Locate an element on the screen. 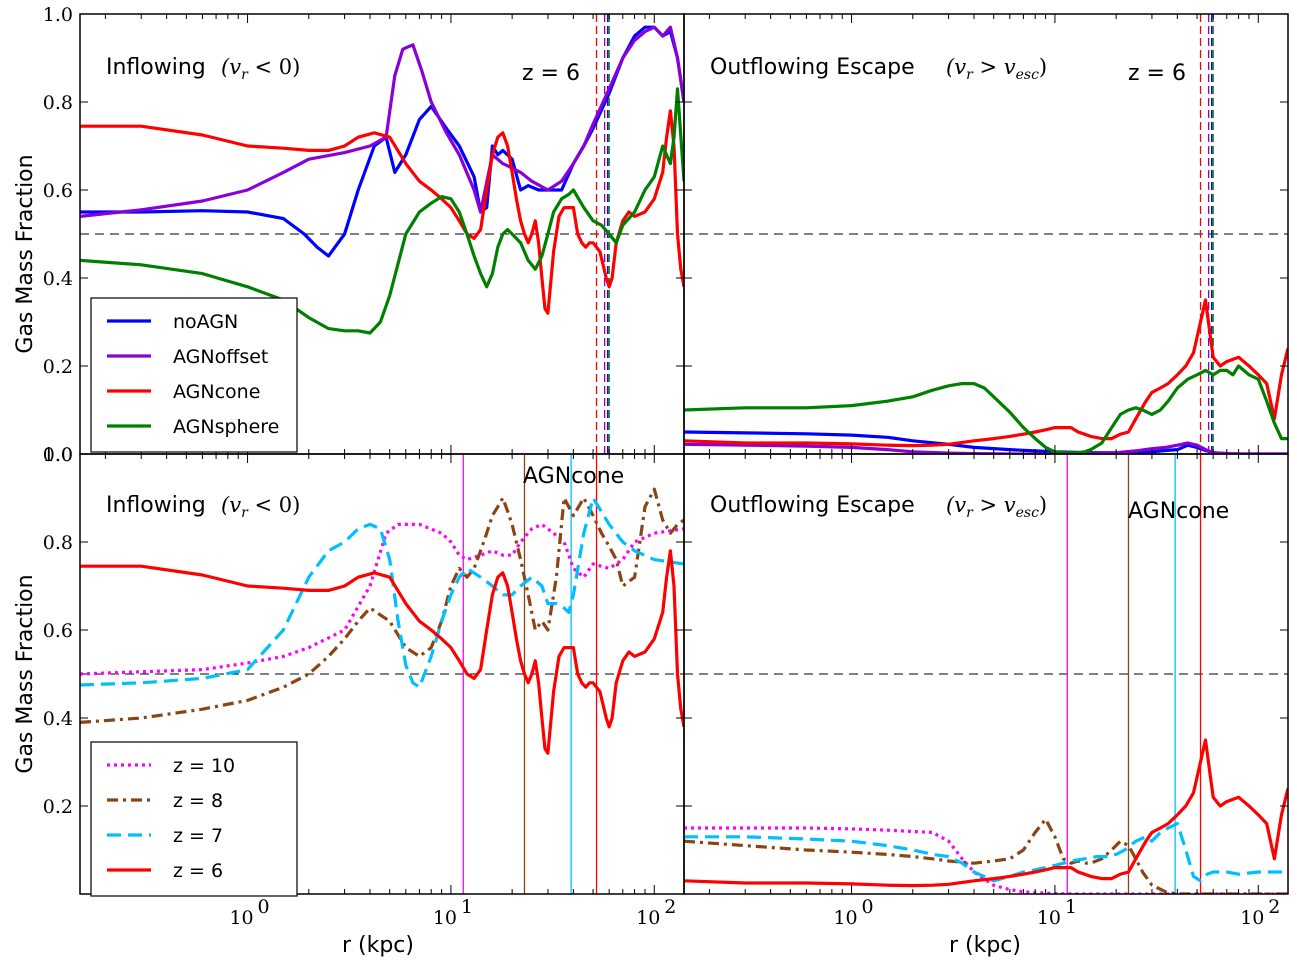 This screenshot has width=1297, height=961. panel-condition-top-left: (vr < 0) is located at coordinates (260, 69).